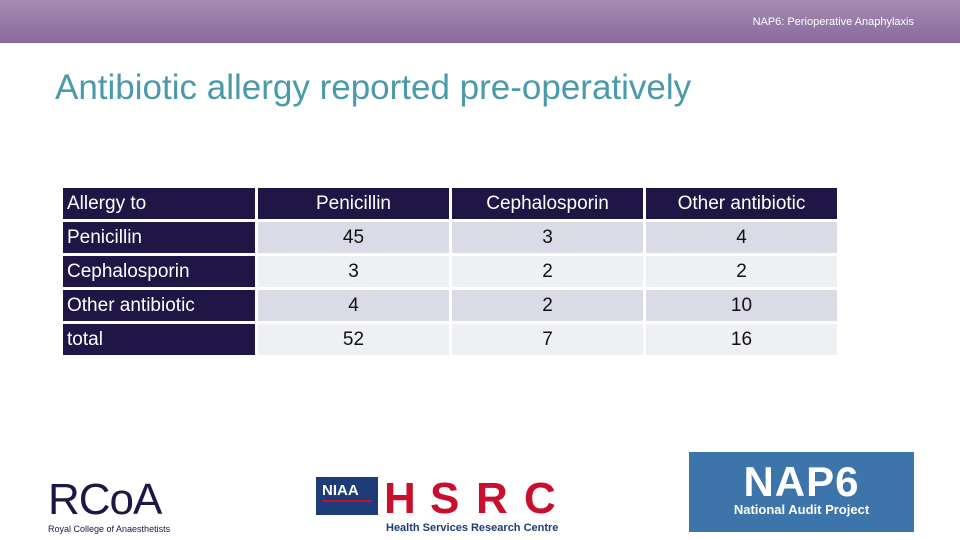 The width and height of the screenshot is (960, 540). Describe the element at coordinates (445, 498) in the screenshot. I see `hsrc-letter-s: S` at that location.